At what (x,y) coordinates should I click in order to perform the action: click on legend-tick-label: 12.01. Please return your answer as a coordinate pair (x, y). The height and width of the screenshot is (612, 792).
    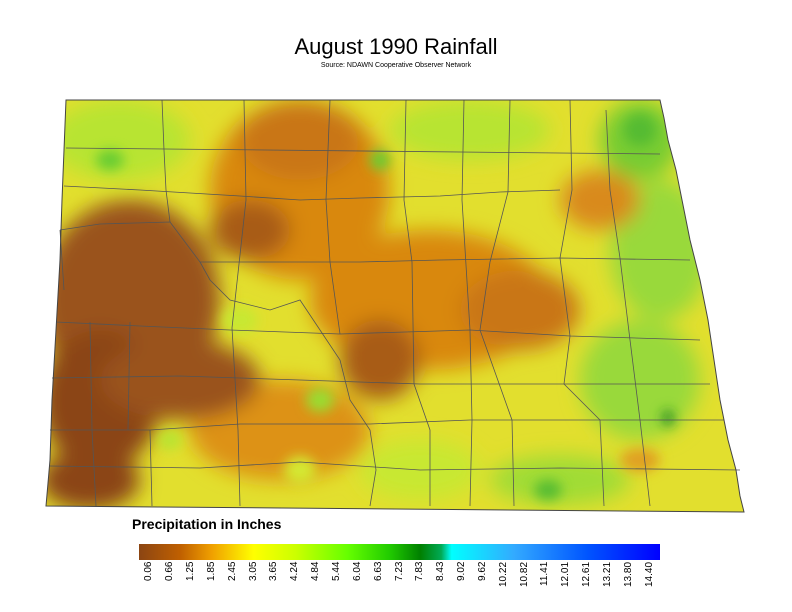
    Looking at the image, I should click on (566, 575).